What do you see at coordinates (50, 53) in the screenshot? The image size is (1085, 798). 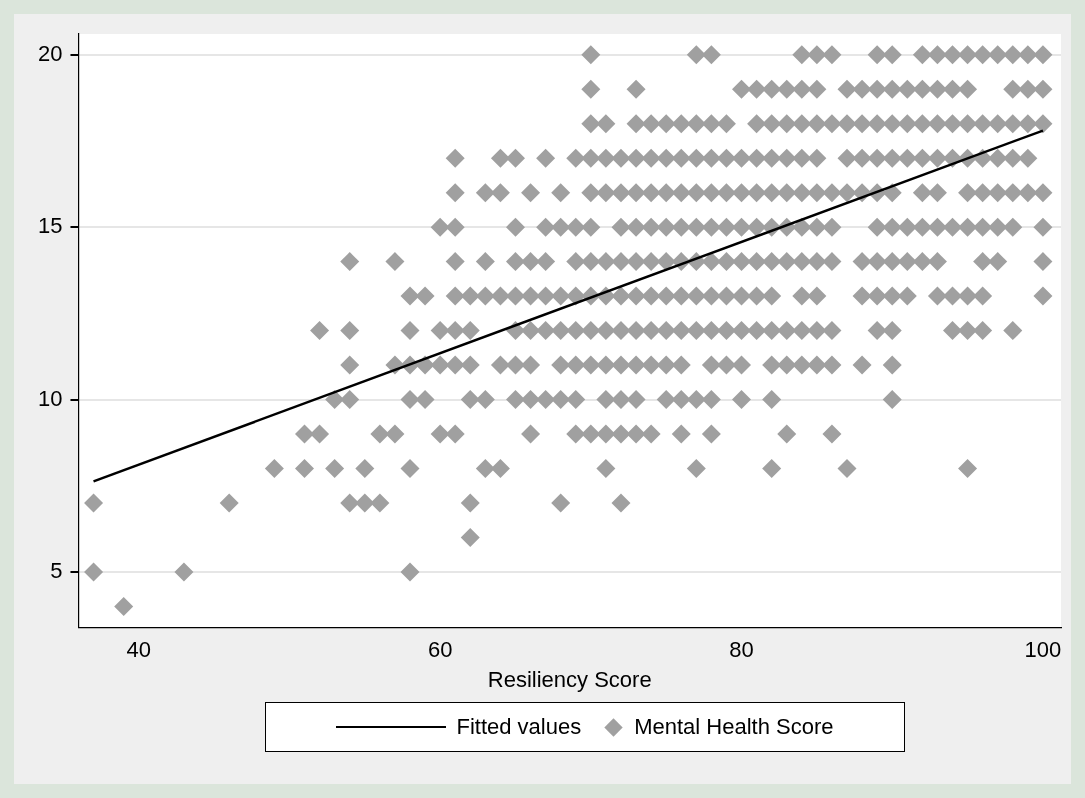 I see `y-tick-label: 20` at bounding box center [50, 53].